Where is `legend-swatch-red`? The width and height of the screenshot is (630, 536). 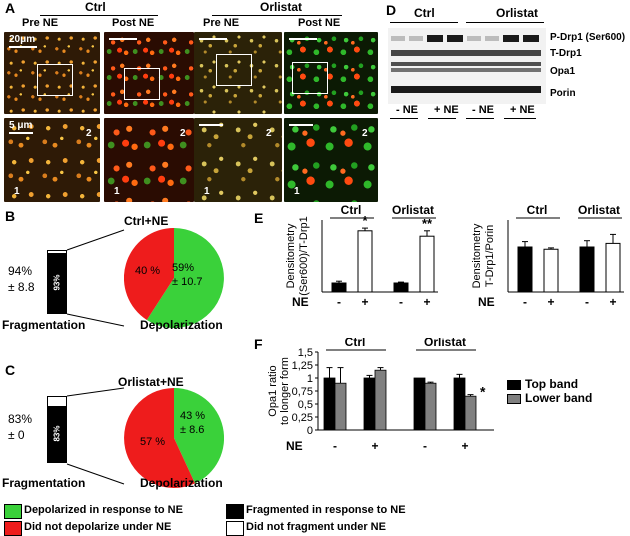
legend-swatch-red is located at coordinates (13, 528).